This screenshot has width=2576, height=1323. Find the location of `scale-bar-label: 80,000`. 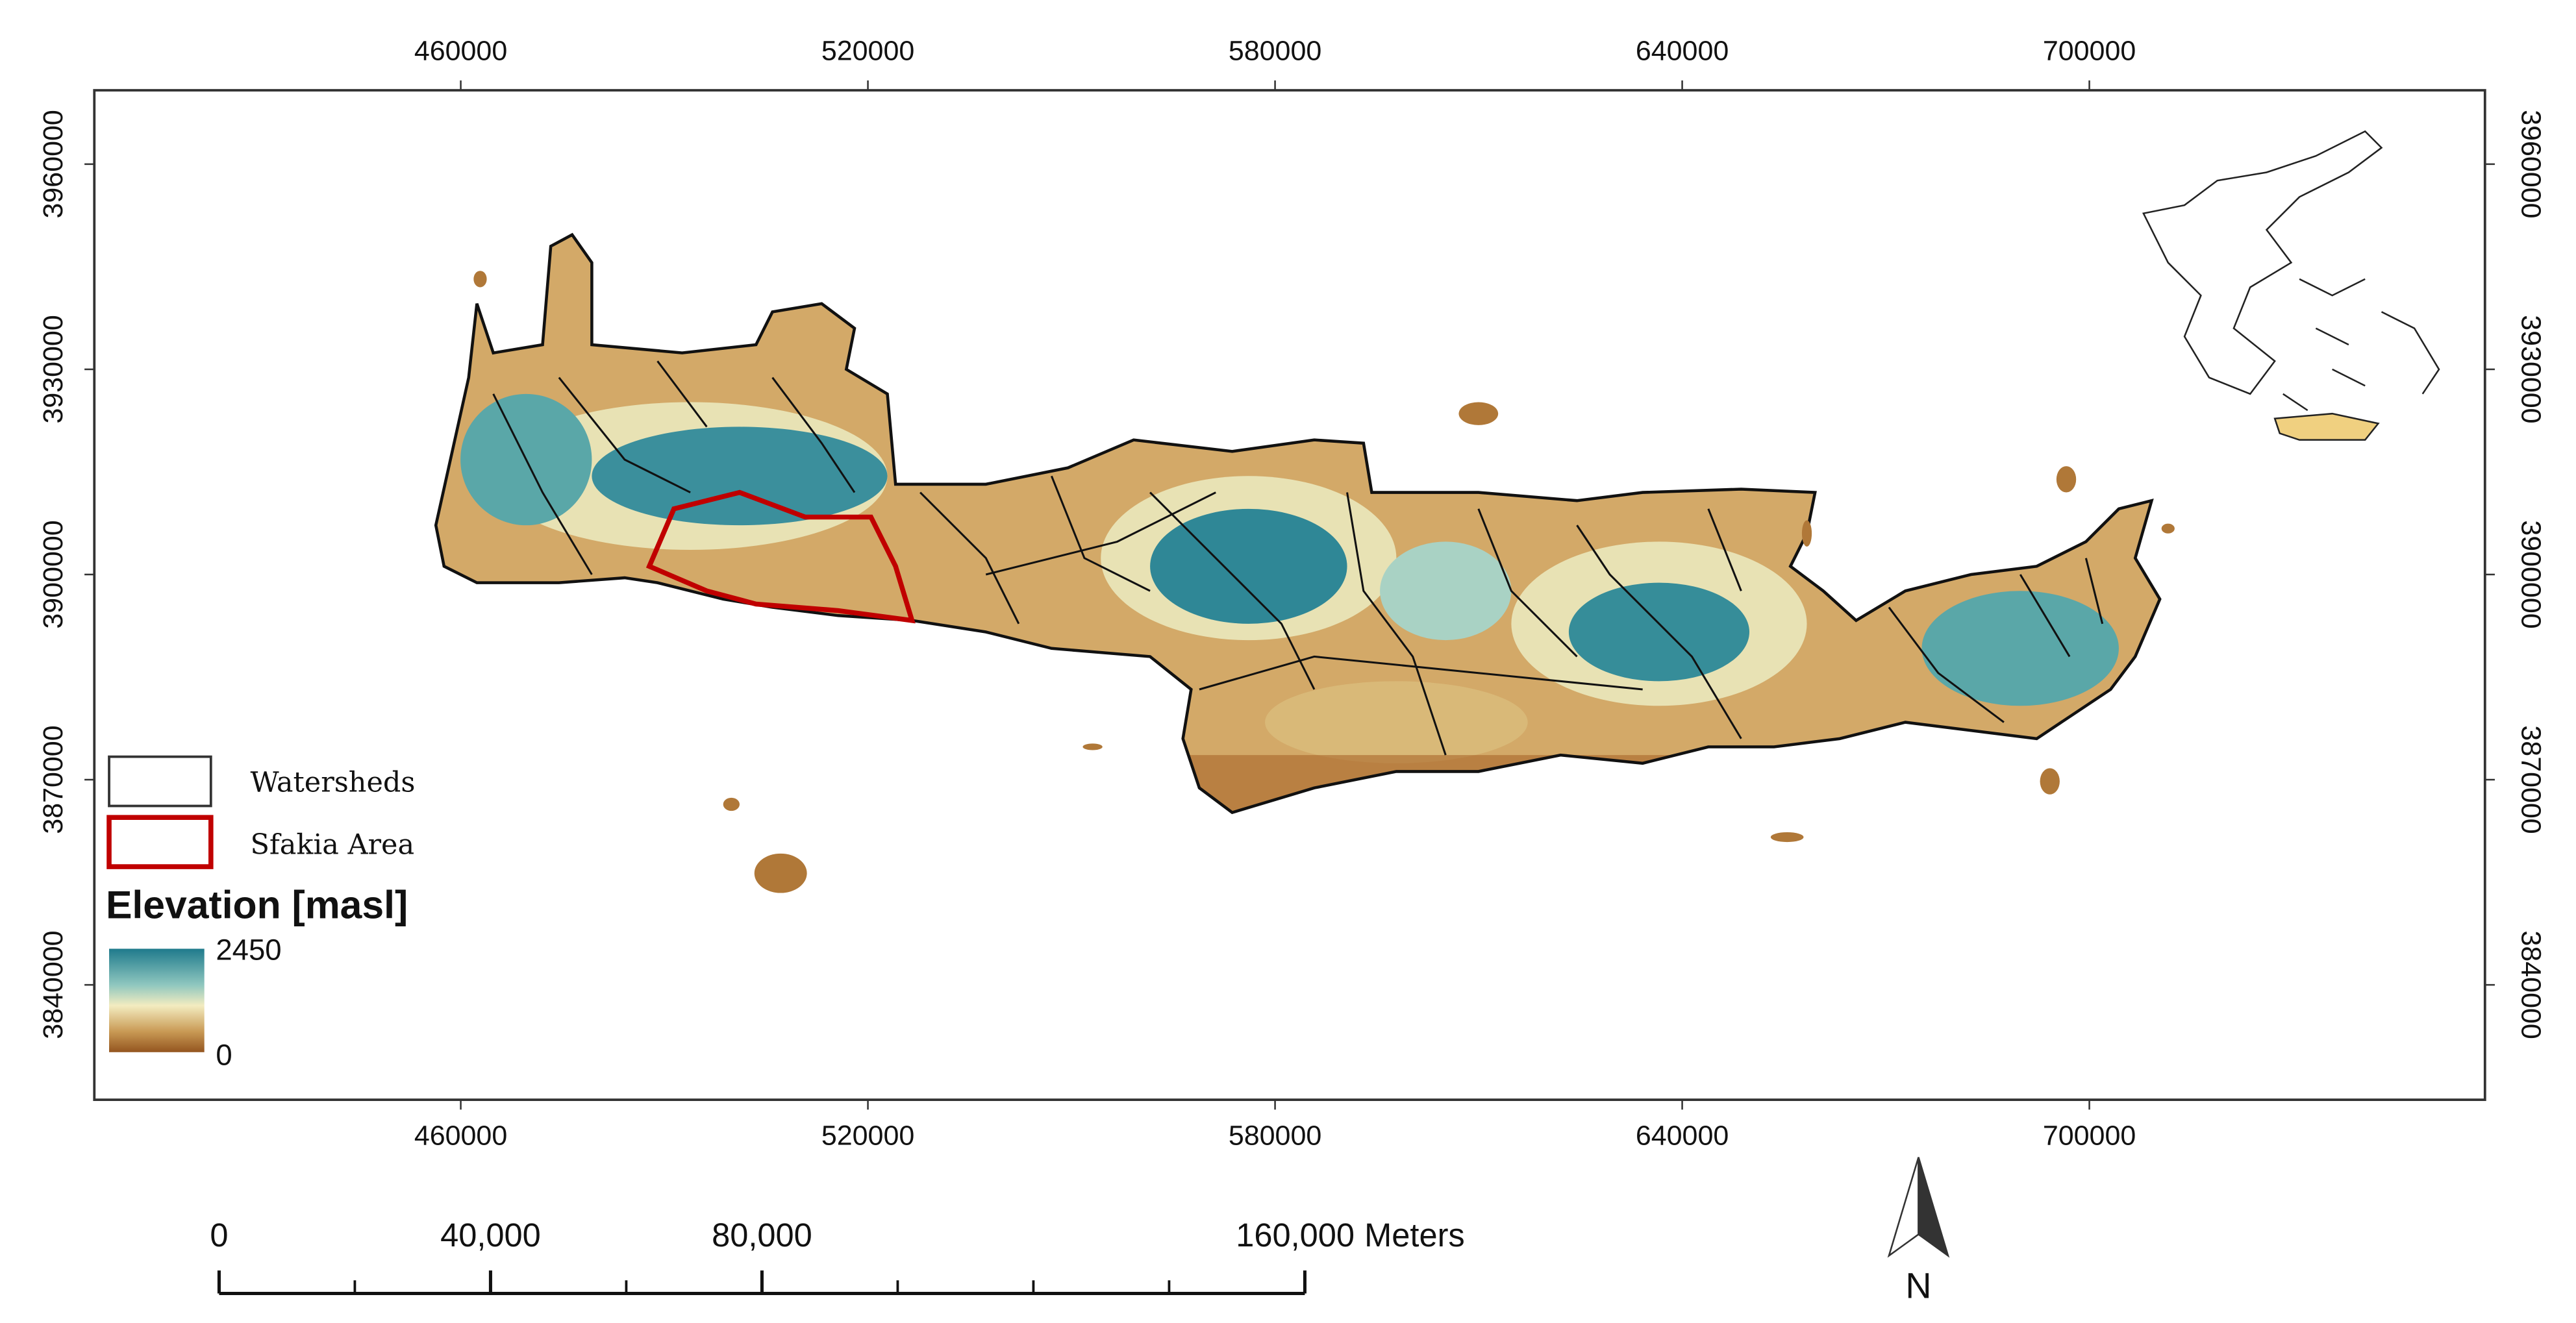

scale-bar-label: 80,000 is located at coordinates (762, 1235).